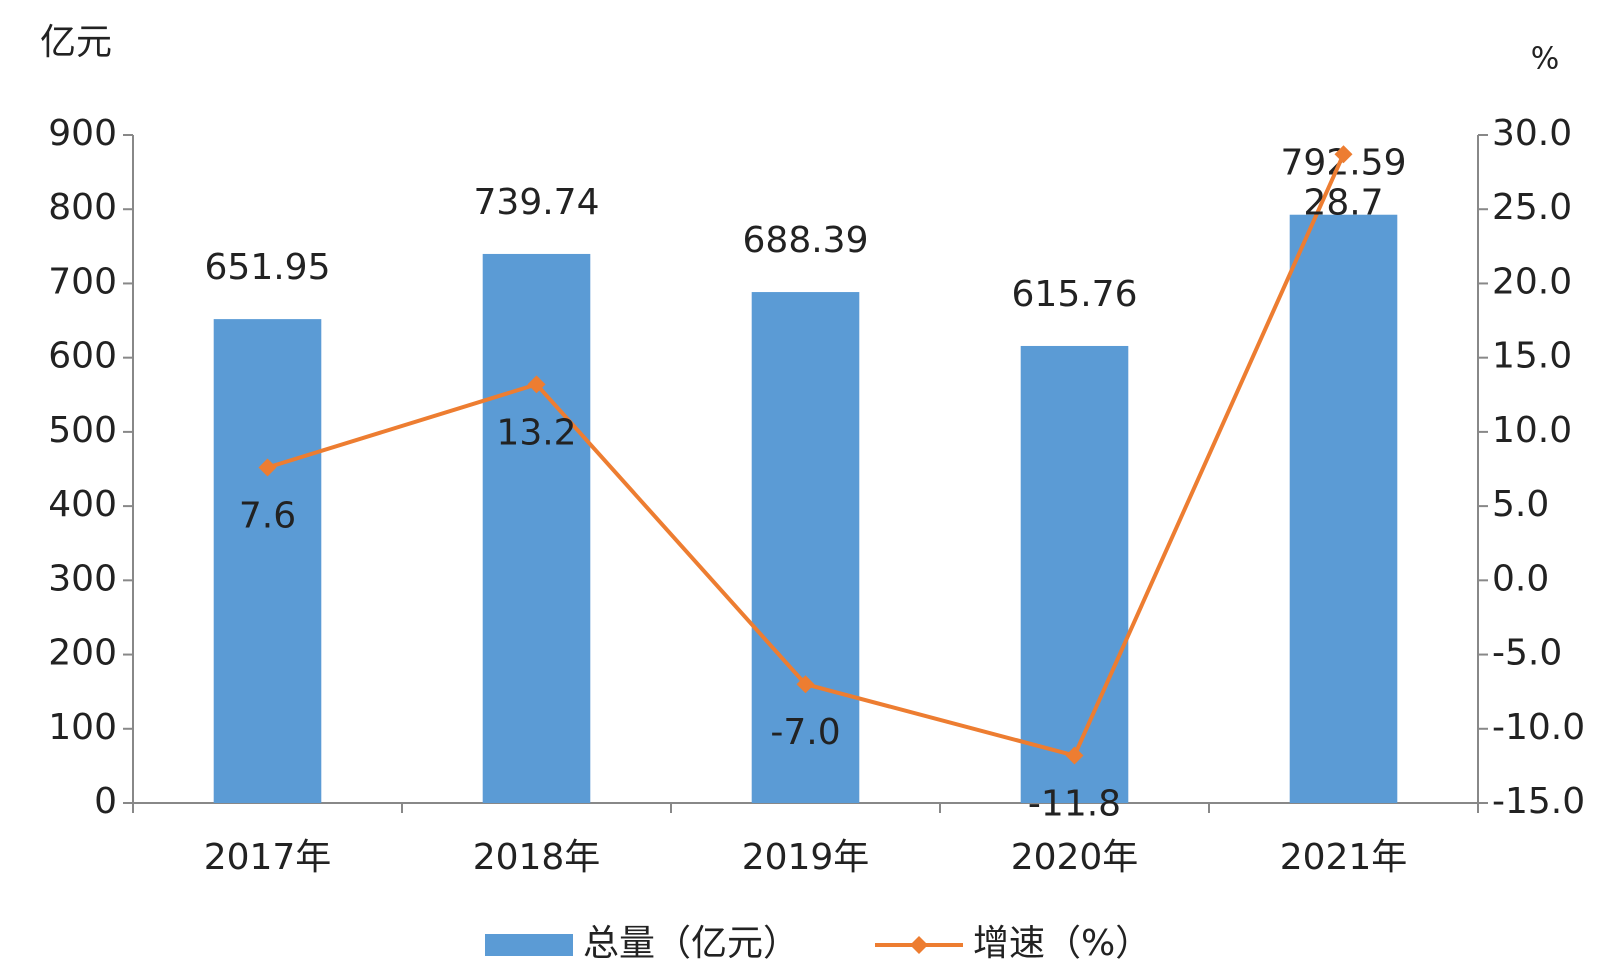 This screenshot has height=980, width=1621. What do you see at coordinates (1343, 202) in the screenshot?
I see `line-value-label: 28.7` at bounding box center [1343, 202].